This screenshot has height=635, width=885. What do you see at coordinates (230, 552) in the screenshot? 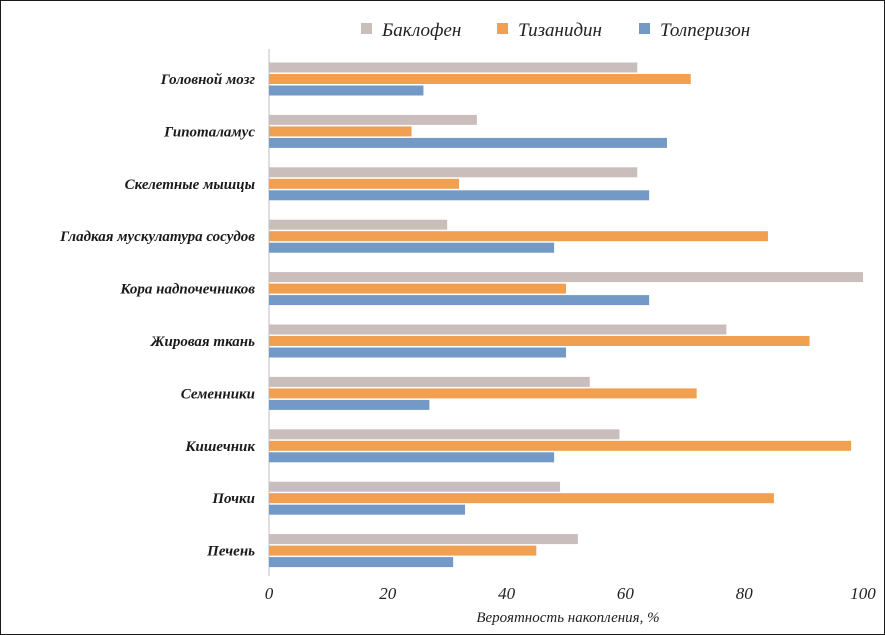
I see `category-label-10: Печень` at bounding box center [230, 552].